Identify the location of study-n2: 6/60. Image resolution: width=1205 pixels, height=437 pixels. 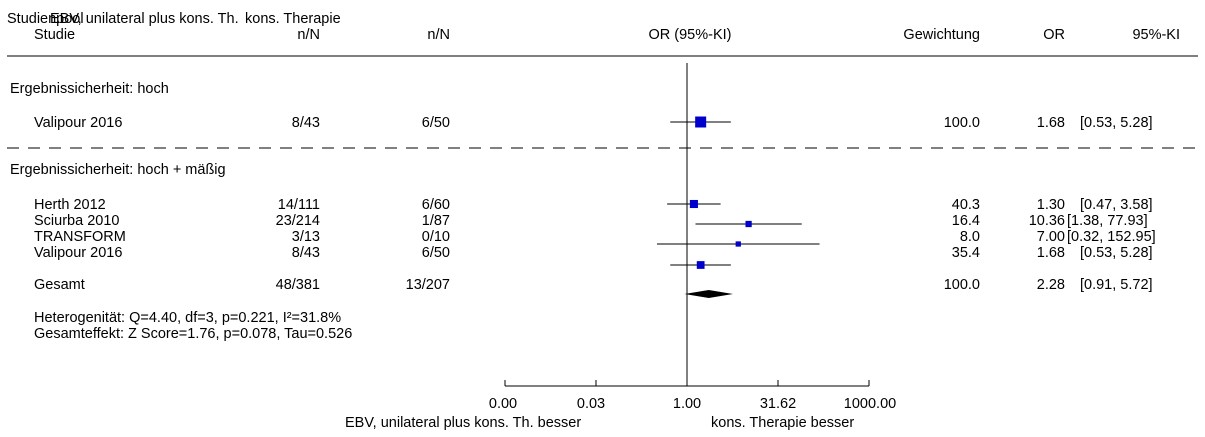
(435, 205).